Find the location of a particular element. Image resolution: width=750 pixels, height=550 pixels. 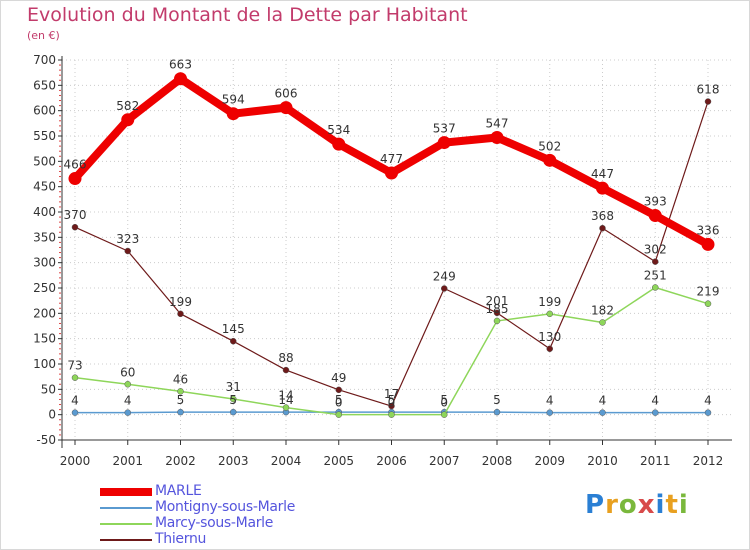

data-label: 88 is located at coordinates (285, 358).